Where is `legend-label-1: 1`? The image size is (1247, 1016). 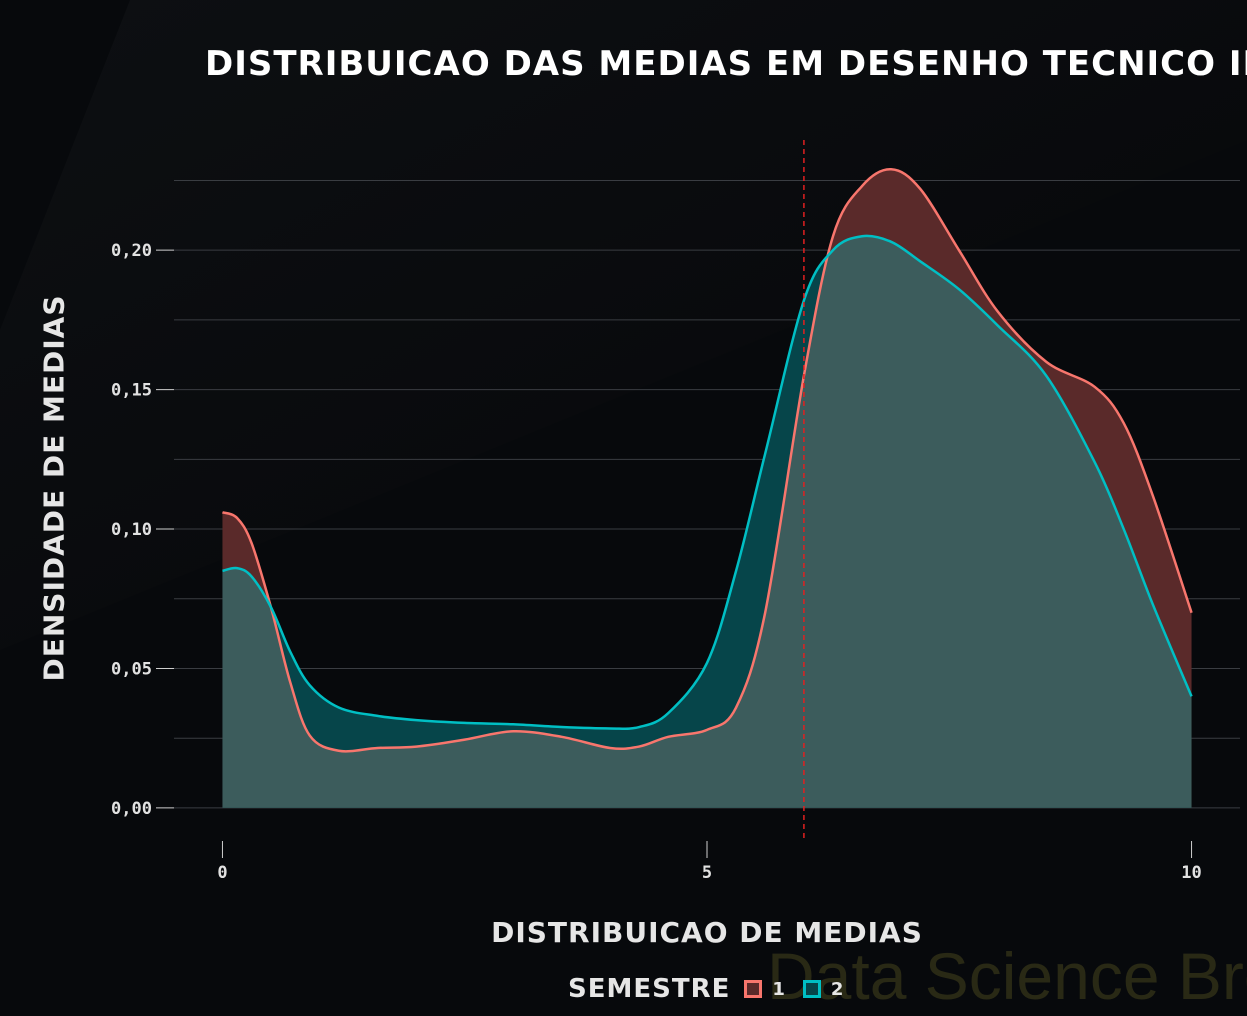 legend-label-1: 1 is located at coordinates (778, 989).